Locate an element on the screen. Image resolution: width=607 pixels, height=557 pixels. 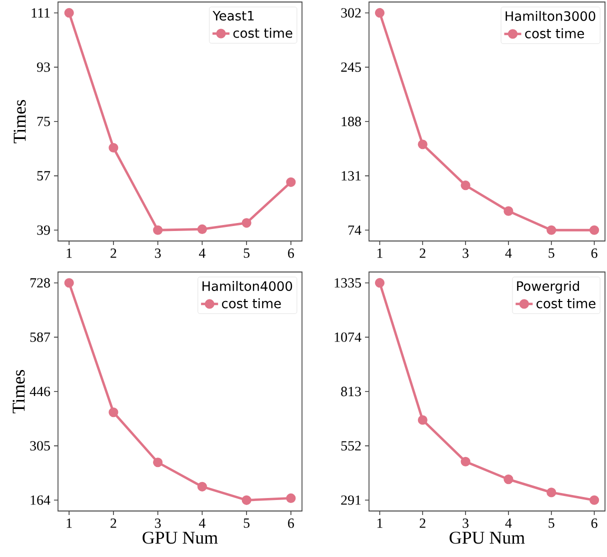
y-tick-label: 1335 is located at coordinates (347, 283).